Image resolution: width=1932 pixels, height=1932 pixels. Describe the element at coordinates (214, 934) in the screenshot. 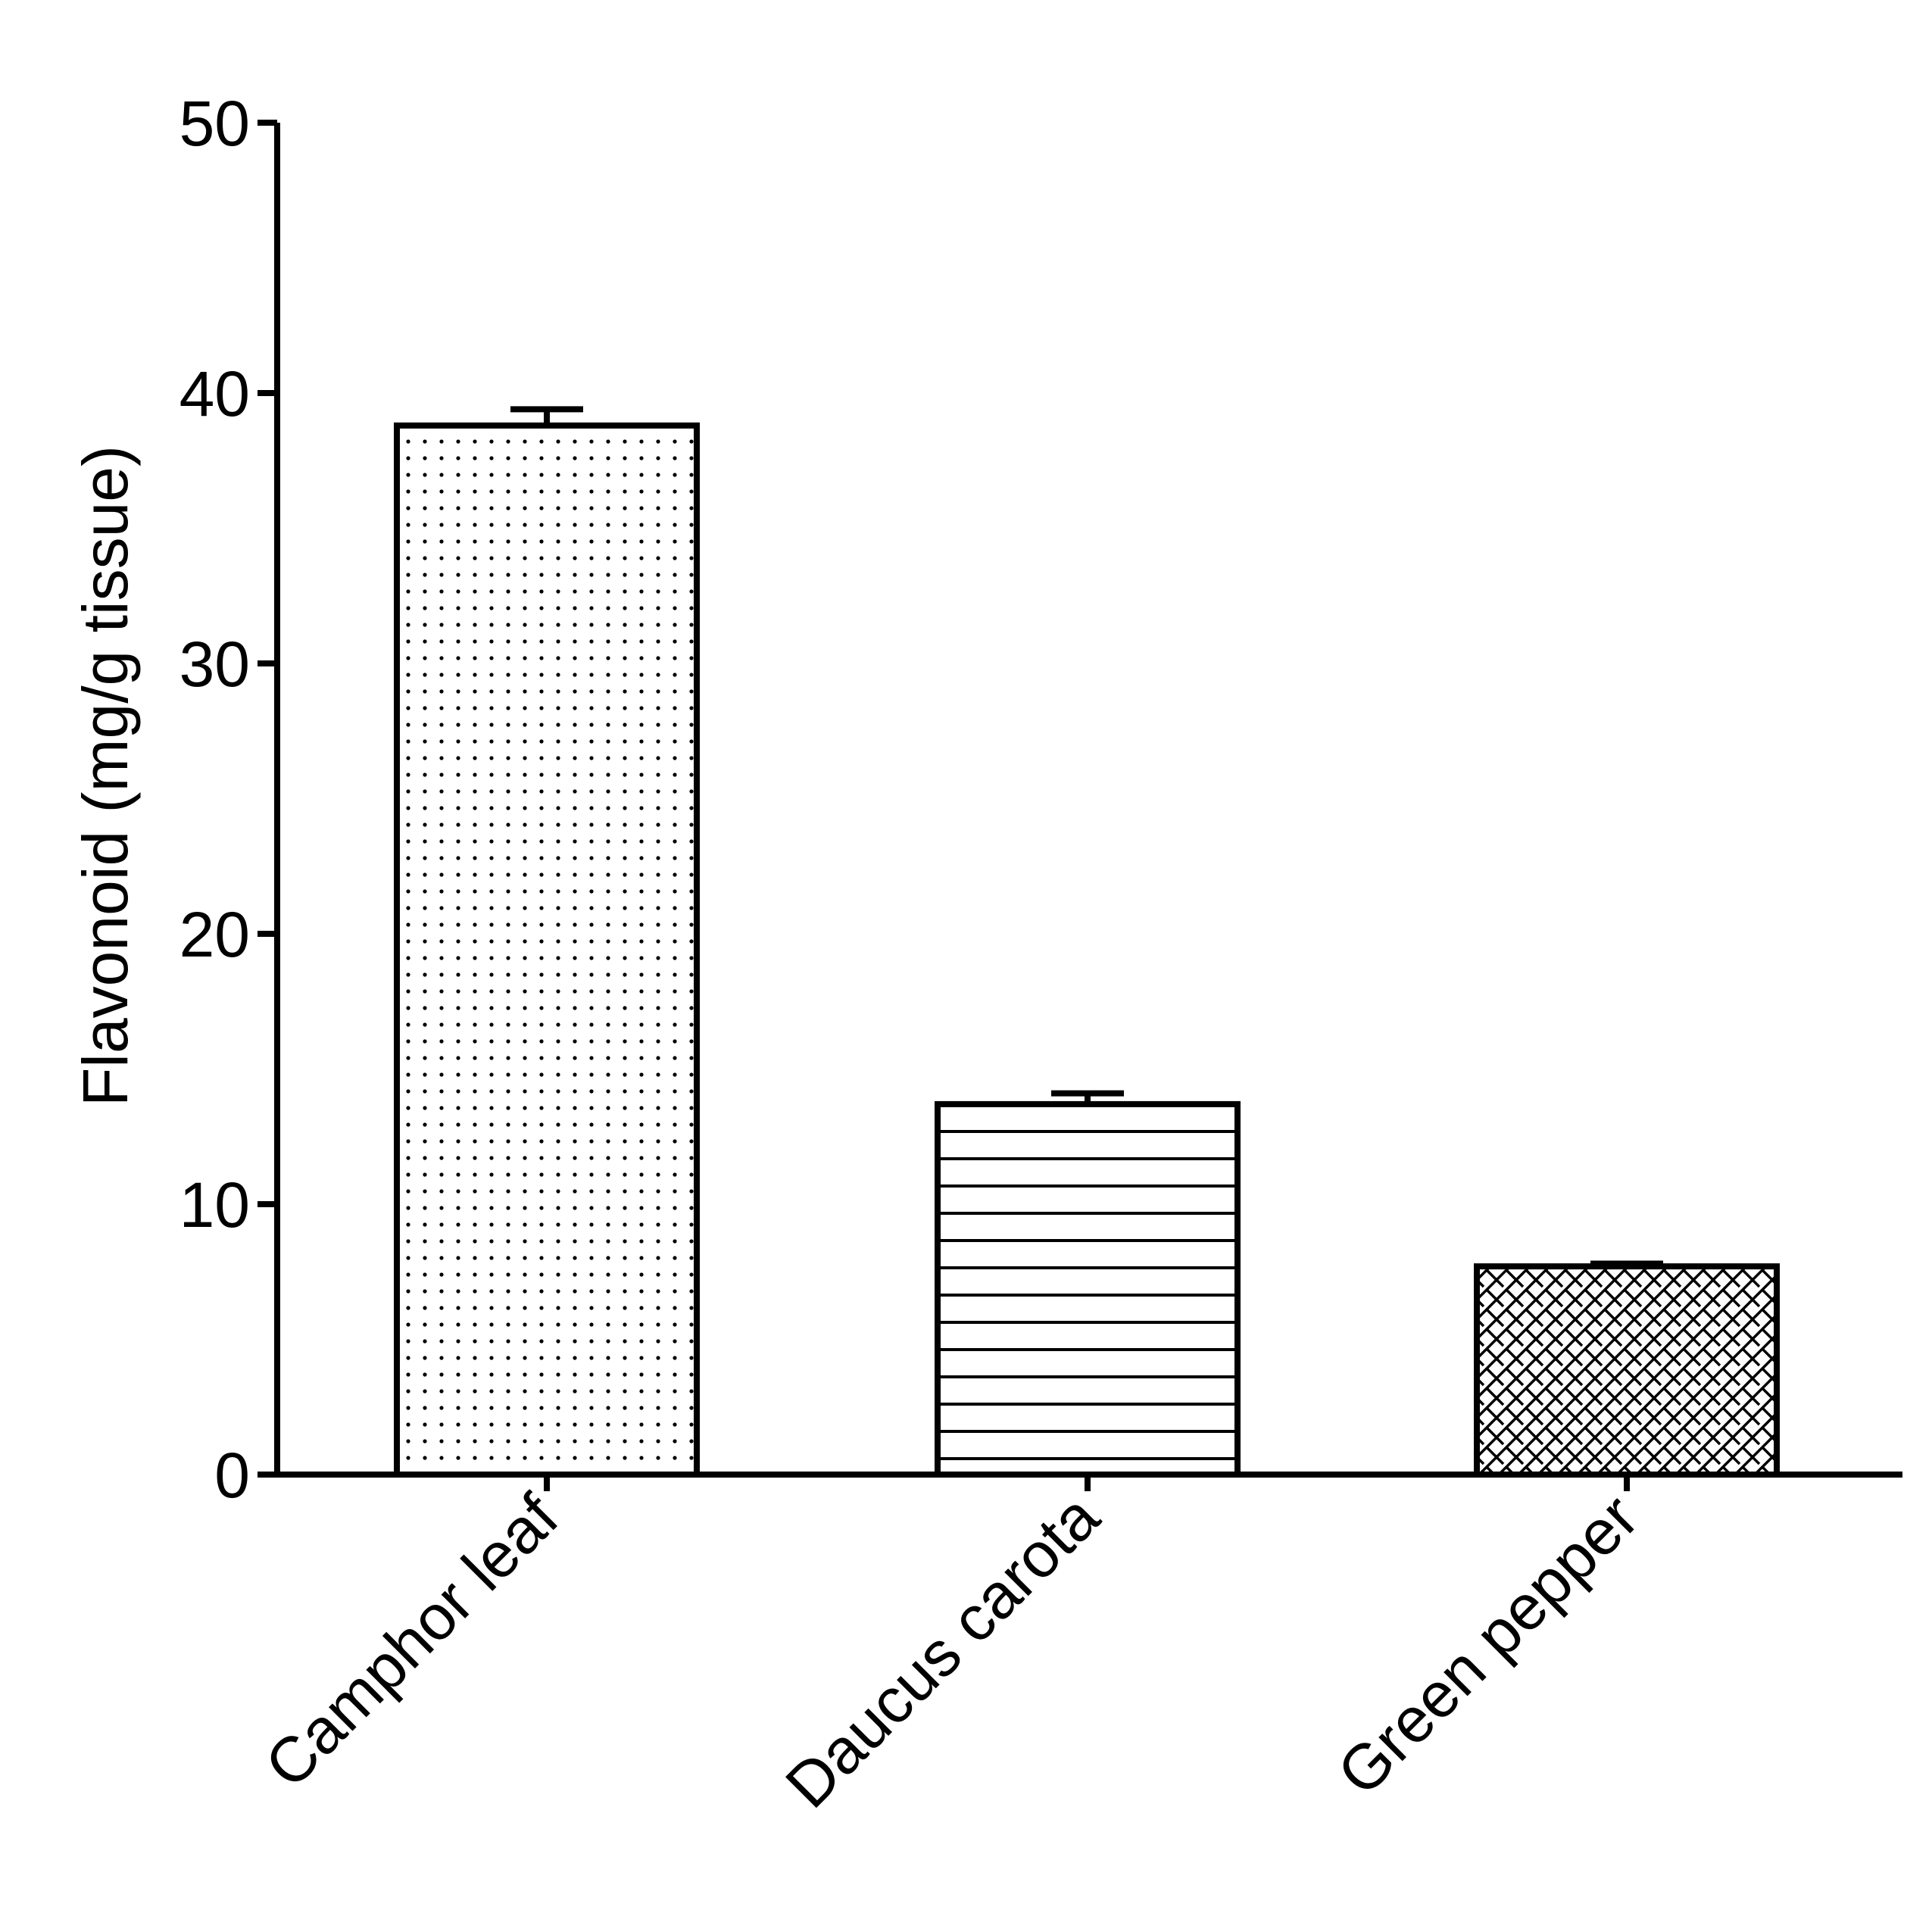

I see `y-tick-label-20: 20` at that location.